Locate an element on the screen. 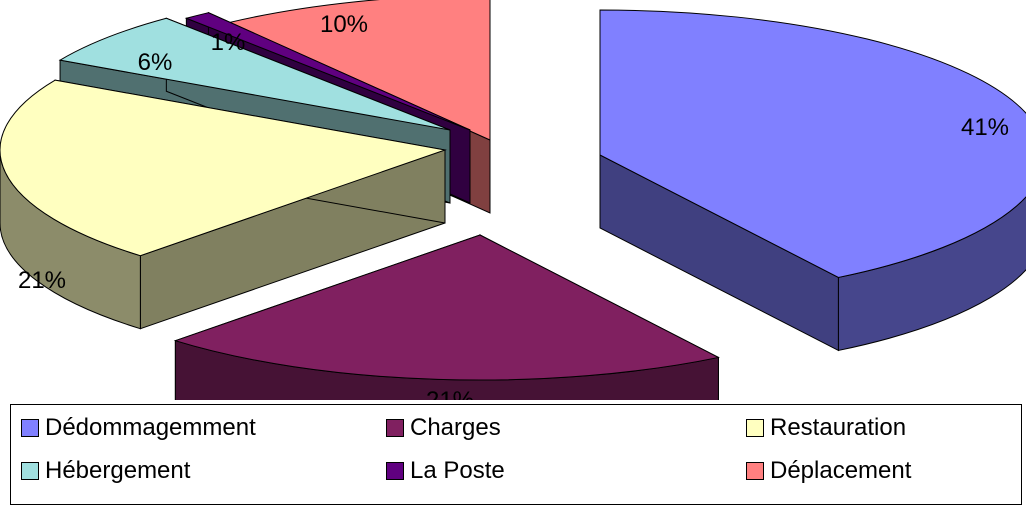 This screenshot has height=511, width=1026. legend-label: La Poste is located at coordinates (457, 470).